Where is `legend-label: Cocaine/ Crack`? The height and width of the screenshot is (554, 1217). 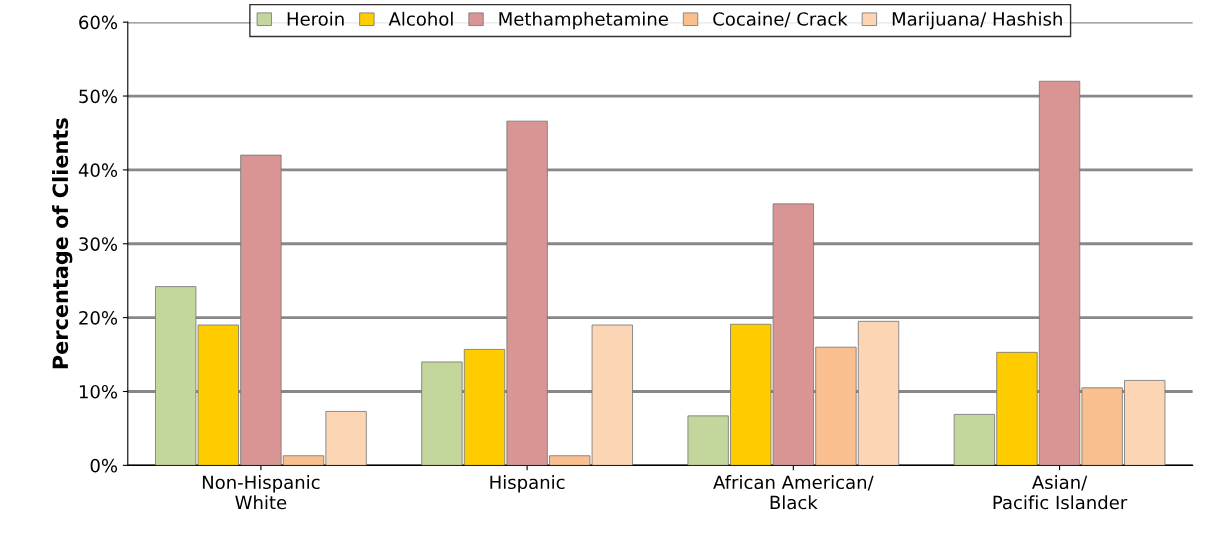
legend-label: Cocaine/ Crack is located at coordinates (780, 19).